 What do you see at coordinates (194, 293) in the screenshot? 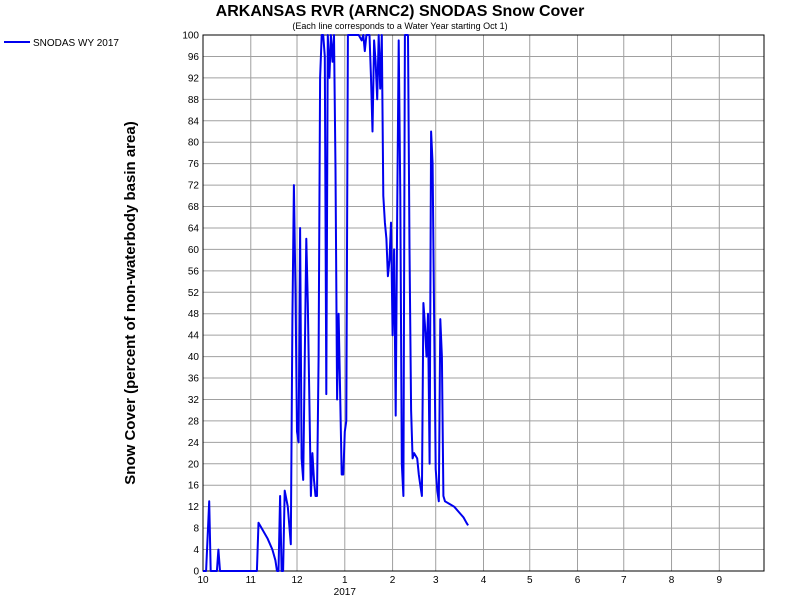
I see `y-tick-label-13: 52` at bounding box center [194, 293].